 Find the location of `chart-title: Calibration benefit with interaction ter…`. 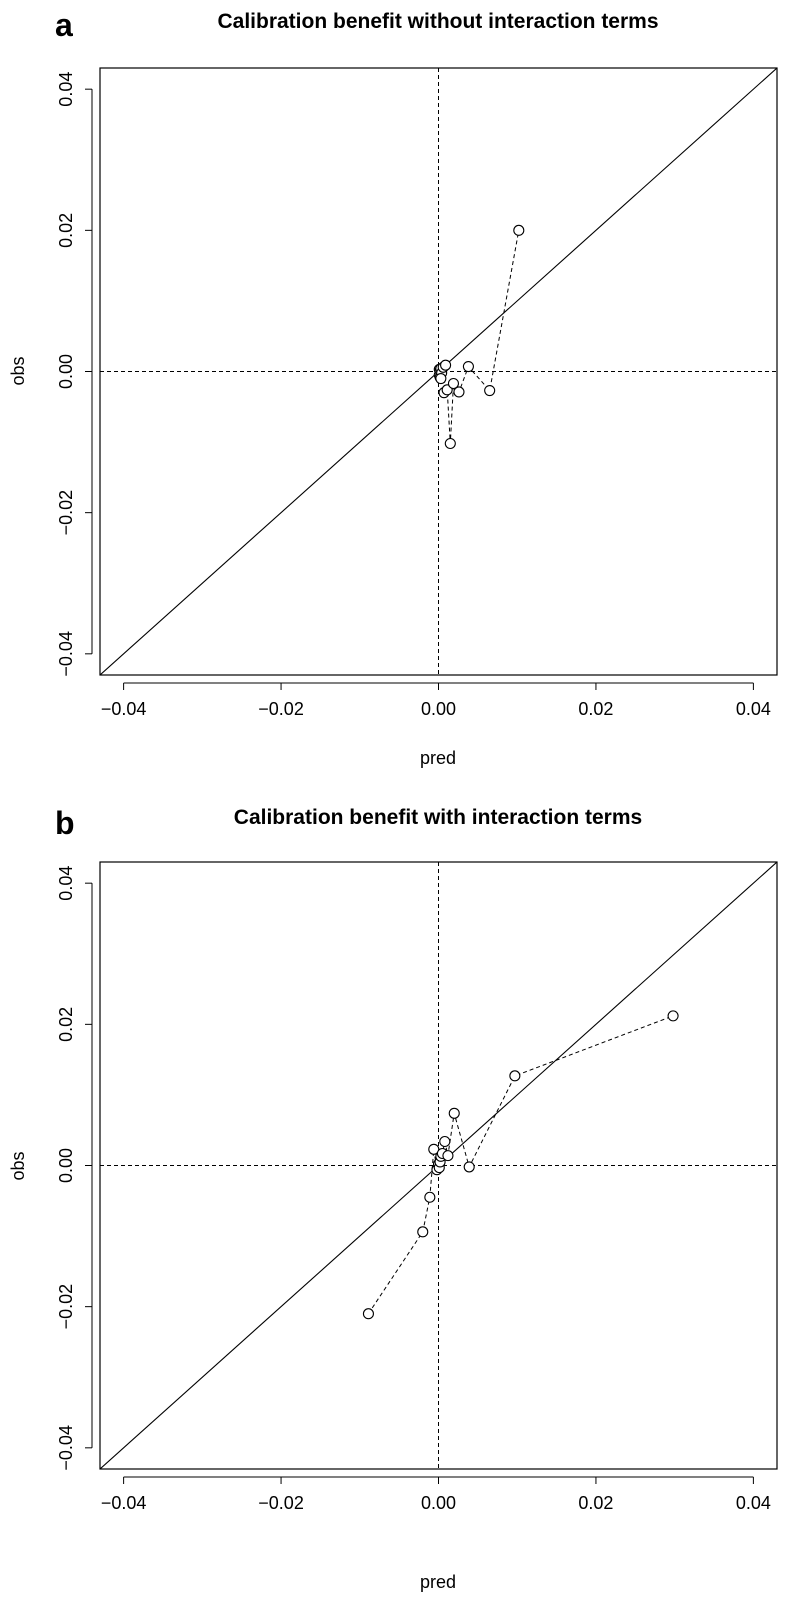

chart-title: Calibration benefit with interaction ter… is located at coordinates (438, 817).